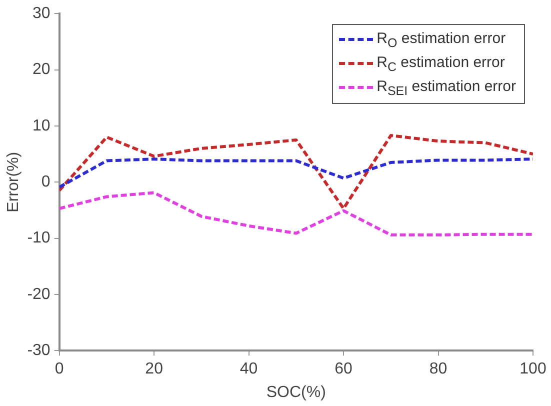 This screenshot has width=551, height=406. Describe the element at coordinates (438, 369) in the screenshot. I see `x-tick-label: 80` at that location.